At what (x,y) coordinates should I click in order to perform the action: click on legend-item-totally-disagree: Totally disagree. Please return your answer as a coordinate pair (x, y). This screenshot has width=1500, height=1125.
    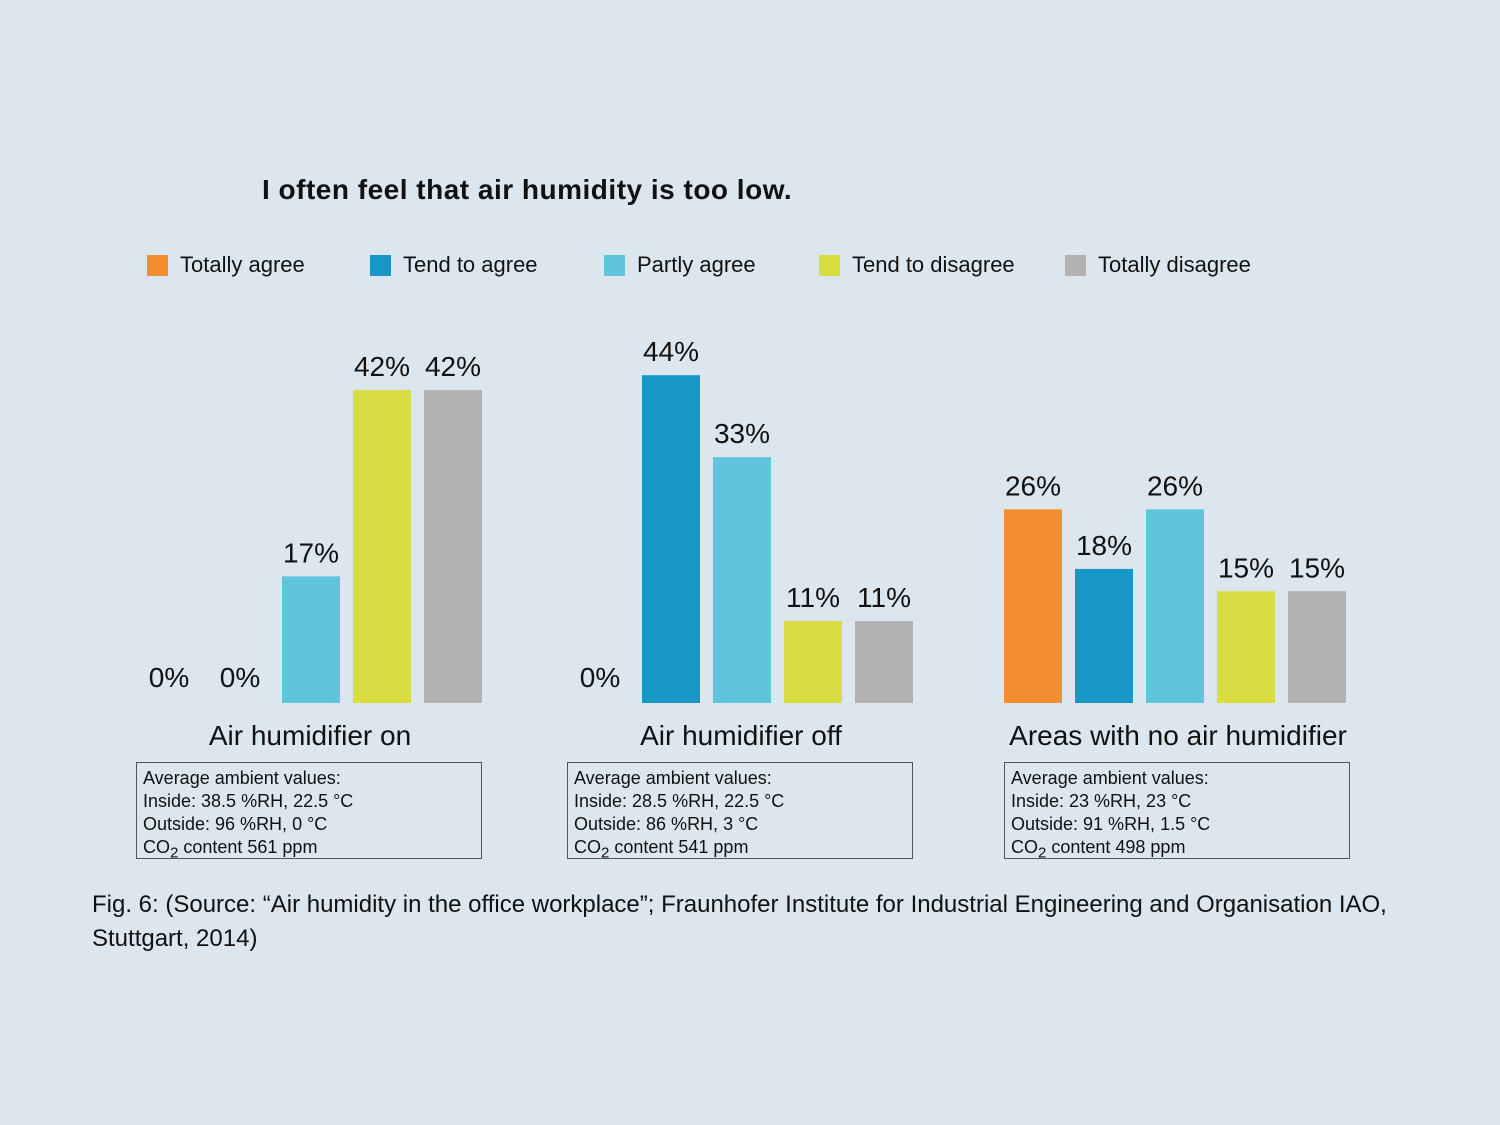
    Looking at the image, I should click on (1158, 265).